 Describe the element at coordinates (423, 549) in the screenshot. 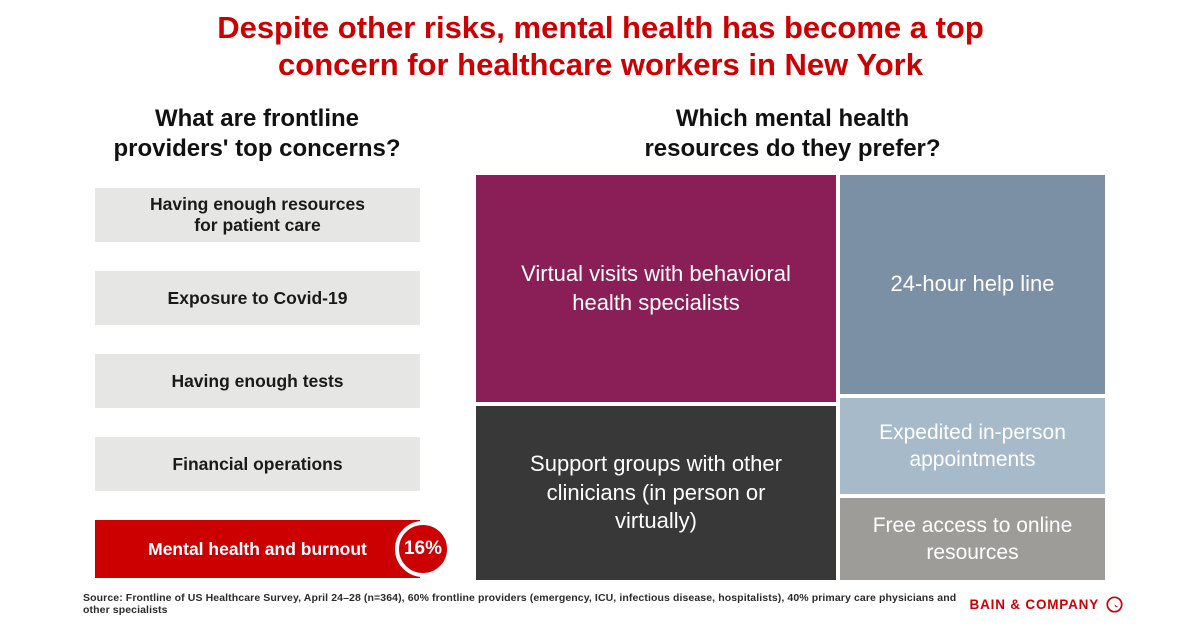

I see `value-badge-16pct: 16%` at that location.